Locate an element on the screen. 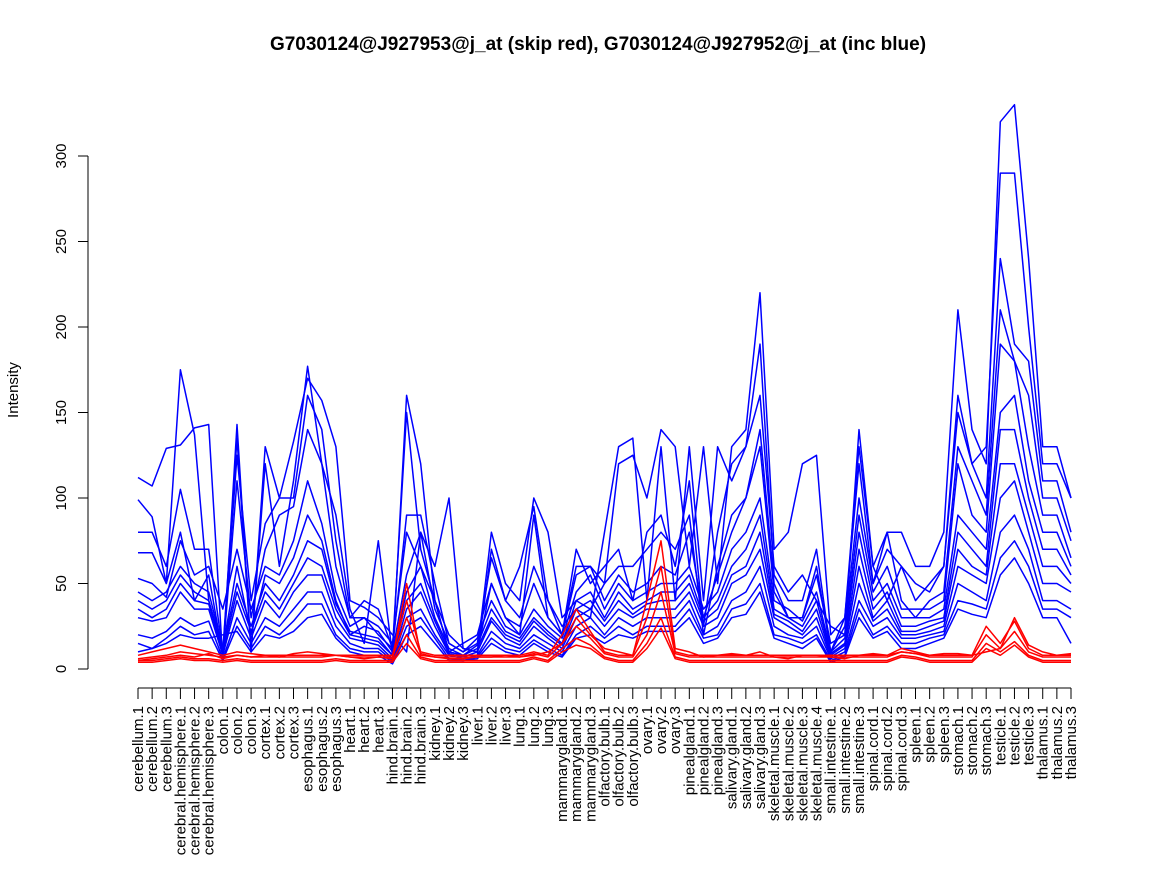 This screenshot has height=869, width=1152. x-tick-label: salivary.gland.3 is located at coordinates (760, 757).